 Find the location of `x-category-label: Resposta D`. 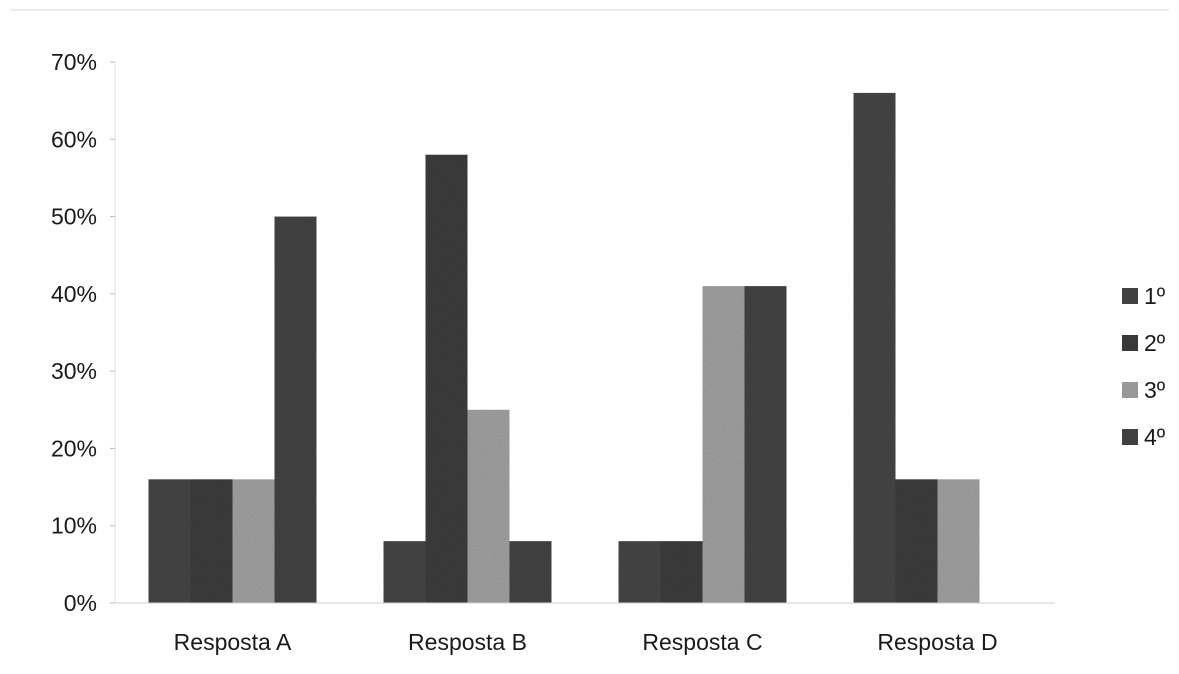

x-category-label: Resposta D is located at coordinates (937, 642).